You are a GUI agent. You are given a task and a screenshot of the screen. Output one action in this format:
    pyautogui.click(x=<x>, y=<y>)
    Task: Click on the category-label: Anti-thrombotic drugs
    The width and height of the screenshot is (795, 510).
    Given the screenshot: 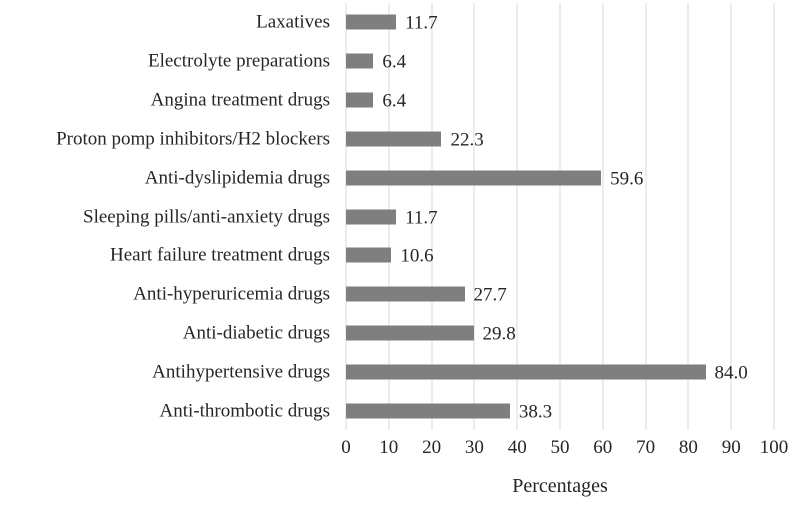 What is the action you would take?
    pyautogui.click(x=244, y=411)
    